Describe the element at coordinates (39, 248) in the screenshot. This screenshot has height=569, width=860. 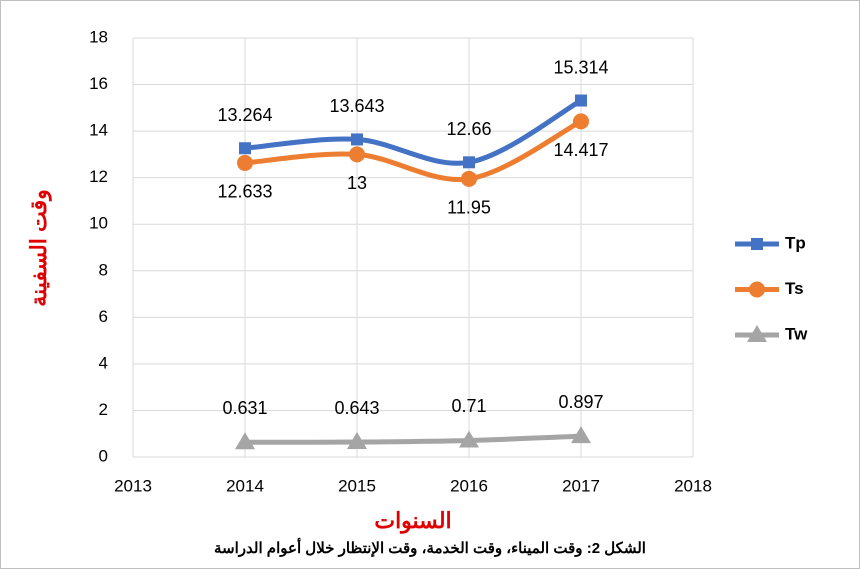
I see `y-axis-title: وقت السفينة` at that location.